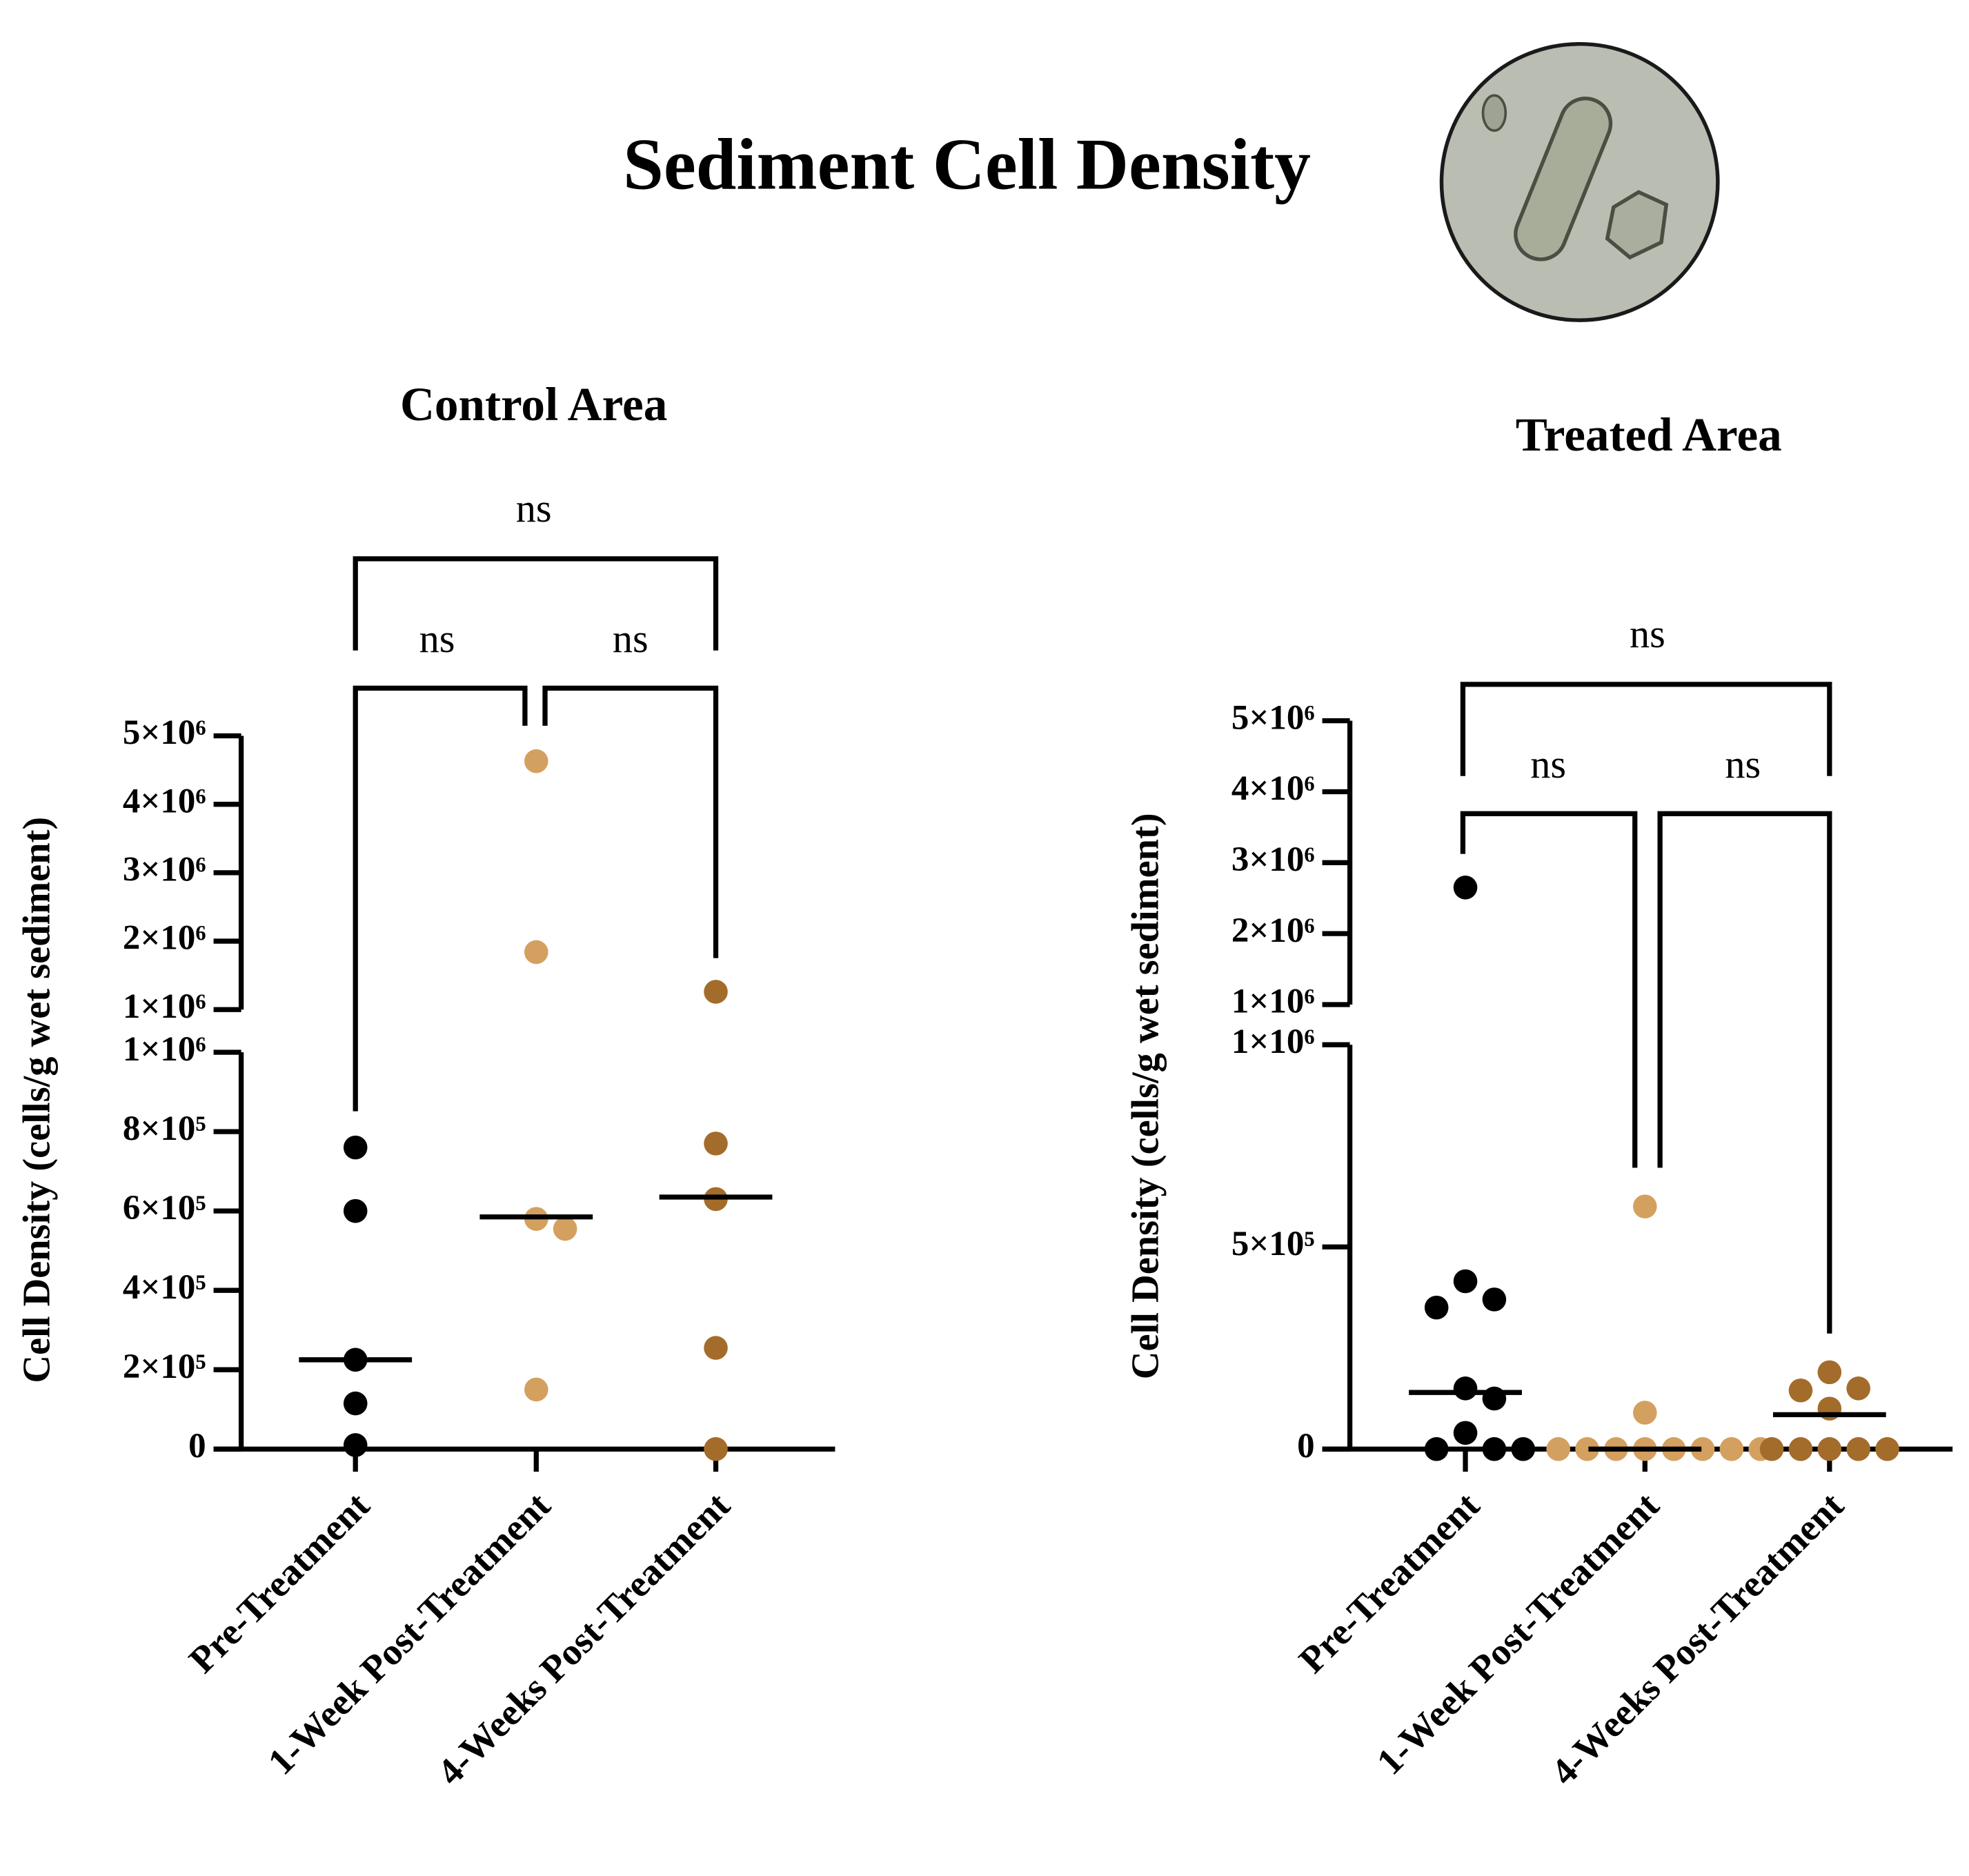 This screenshot has height=1876, width=1969. I want to click on y-tick-label: 8×10⁵, so click(164, 1128).